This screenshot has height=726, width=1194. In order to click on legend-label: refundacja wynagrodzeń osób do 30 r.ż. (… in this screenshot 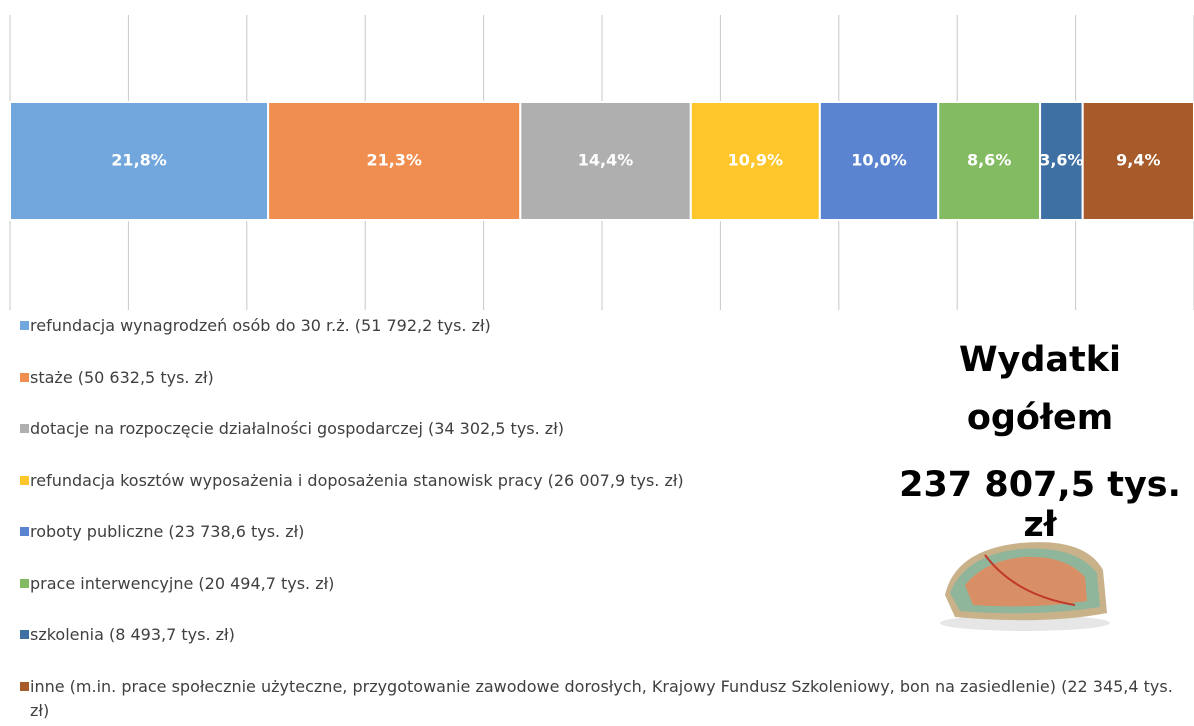, I will do `click(260, 325)`.